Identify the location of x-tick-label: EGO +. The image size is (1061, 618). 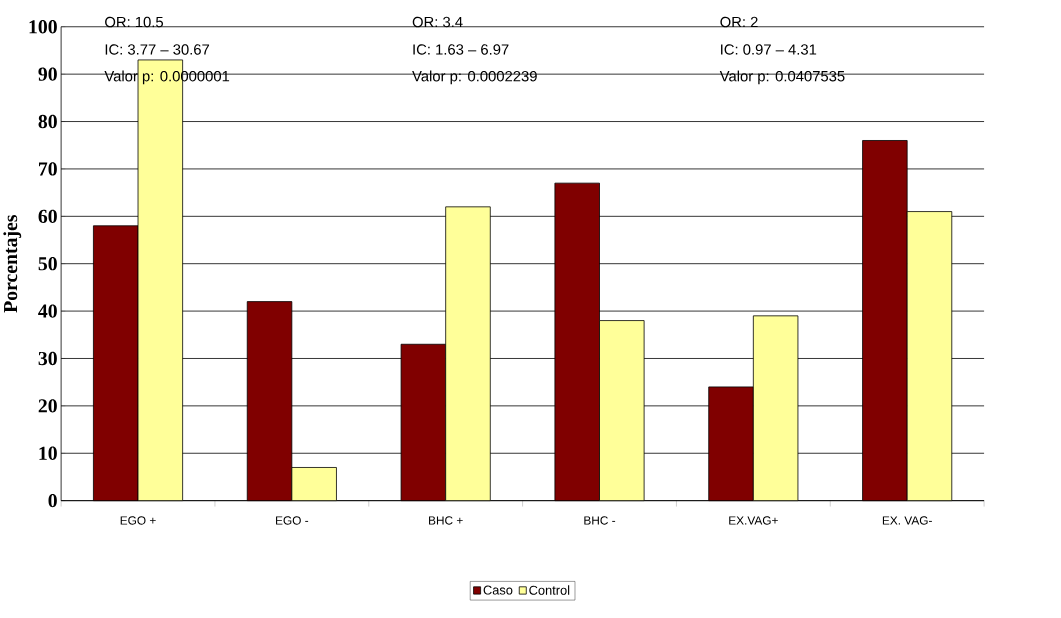
(138, 520).